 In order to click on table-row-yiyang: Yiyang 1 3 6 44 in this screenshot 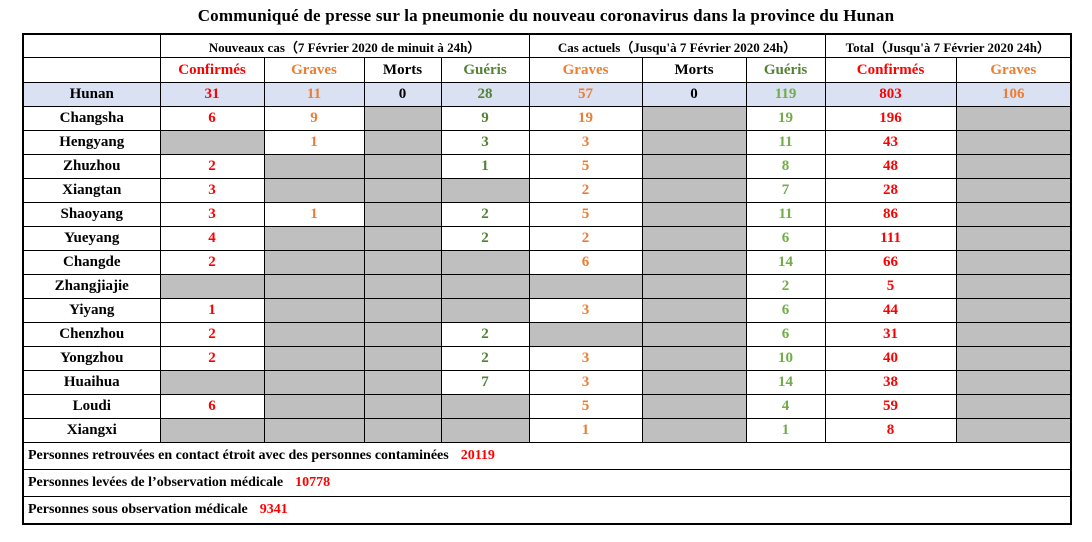, I will do `click(547, 310)`.